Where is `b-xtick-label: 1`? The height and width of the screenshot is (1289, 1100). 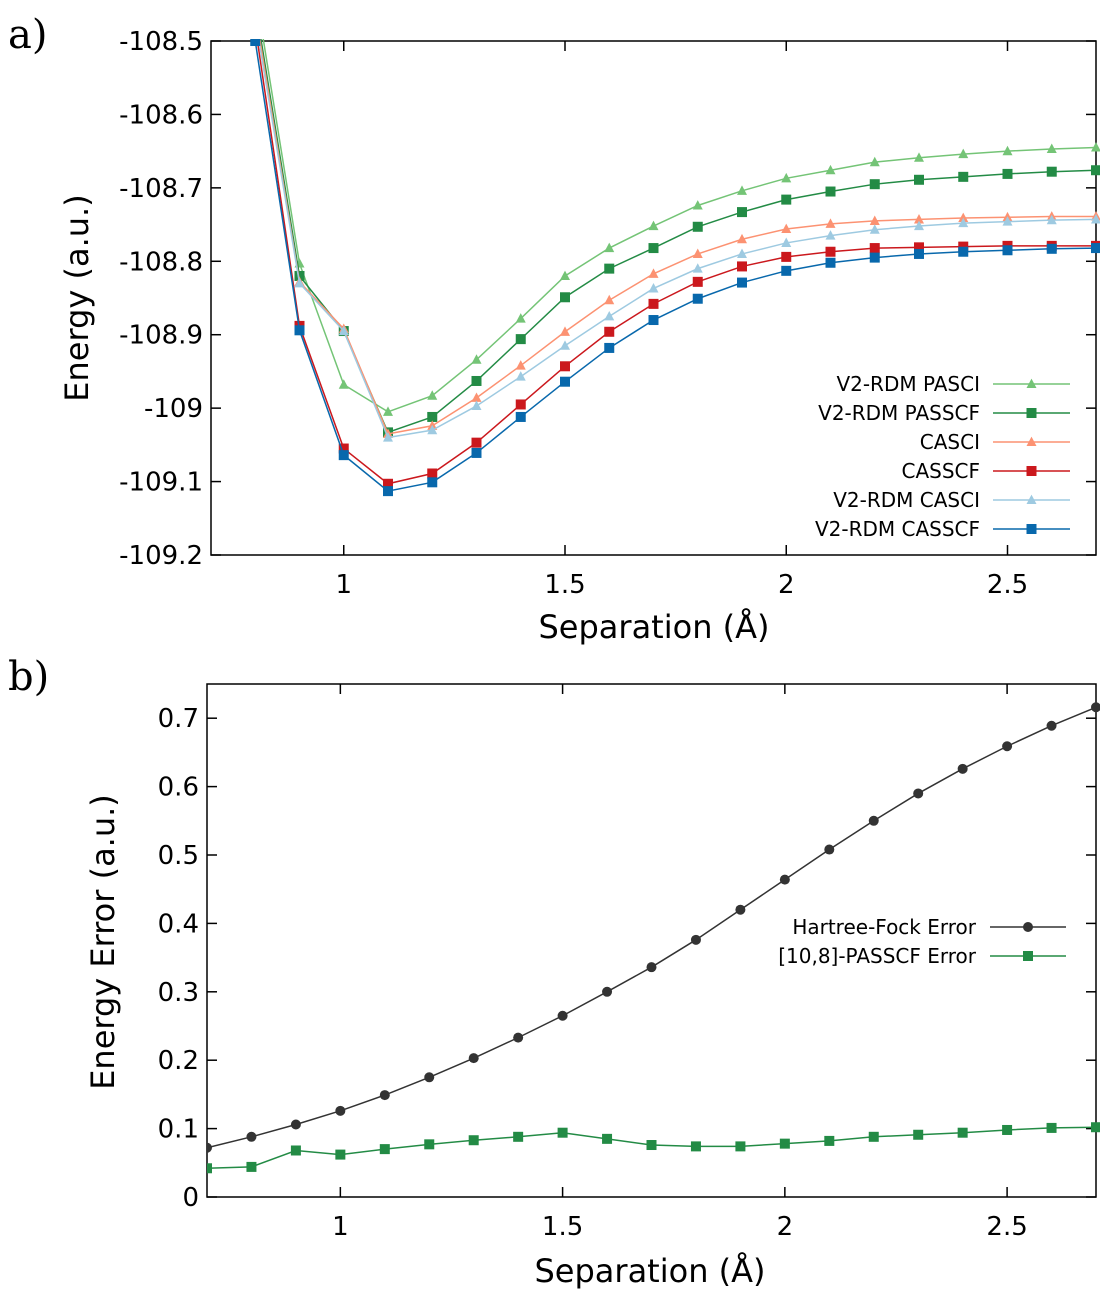 b-xtick-label: 1 is located at coordinates (340, 1227).